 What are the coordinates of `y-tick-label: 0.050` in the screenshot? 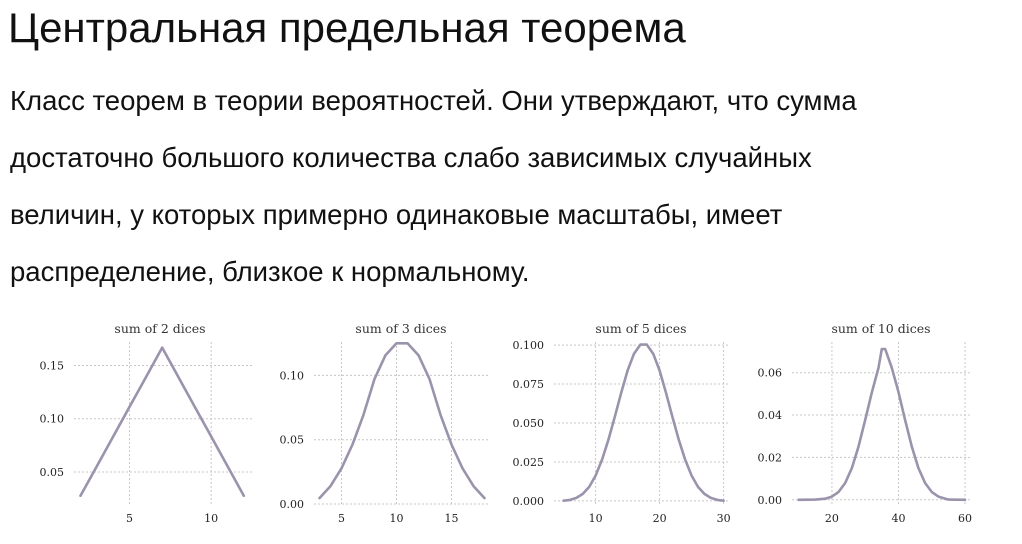 It's located at (529, 423).